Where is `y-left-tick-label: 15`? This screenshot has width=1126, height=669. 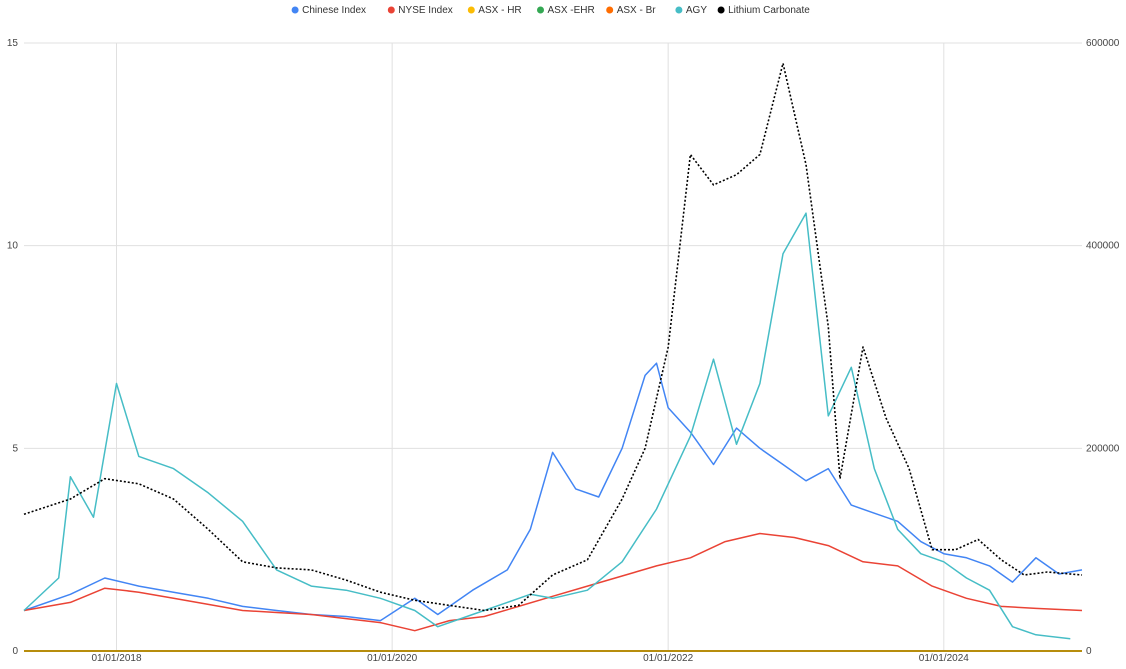 y-left-tick-label: 15 is located at coordinates (13, 43).